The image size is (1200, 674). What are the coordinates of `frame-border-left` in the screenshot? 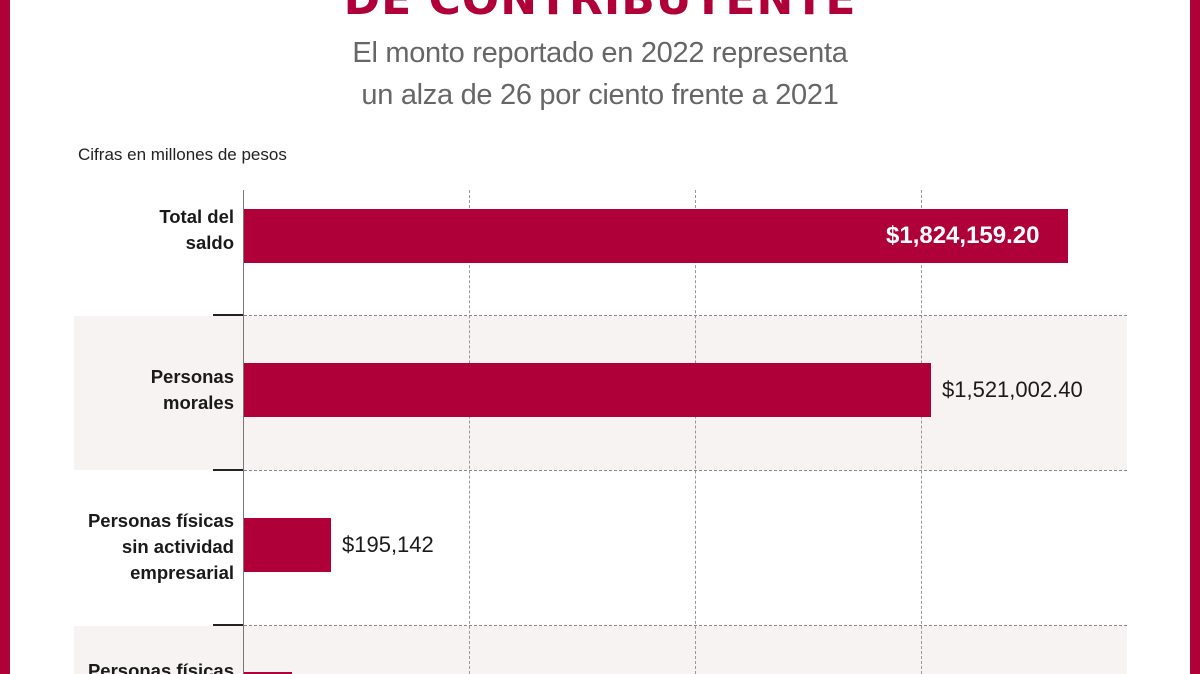 It's located at (5, 337).